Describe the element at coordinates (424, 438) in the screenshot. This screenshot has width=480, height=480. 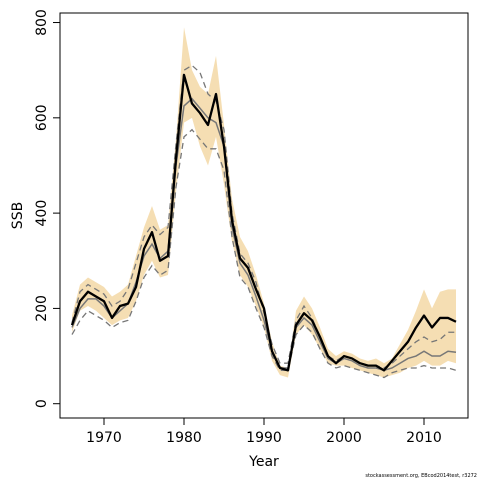
I see `x-tick-label: 2010` at that location.